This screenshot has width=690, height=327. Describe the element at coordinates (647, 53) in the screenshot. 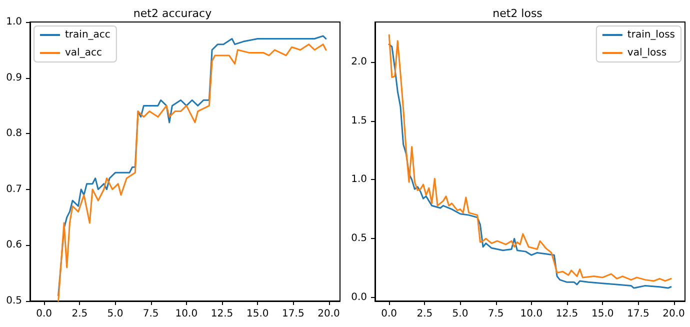

I see `legend-label: val_loss` at that location.